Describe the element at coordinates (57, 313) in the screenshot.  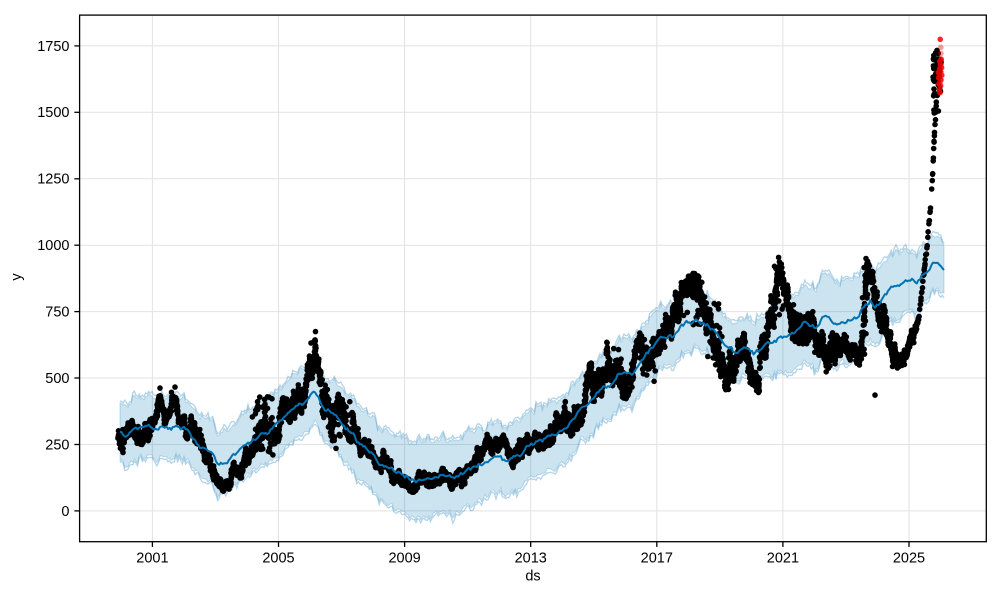
I see `svg-text: 750` at that location.